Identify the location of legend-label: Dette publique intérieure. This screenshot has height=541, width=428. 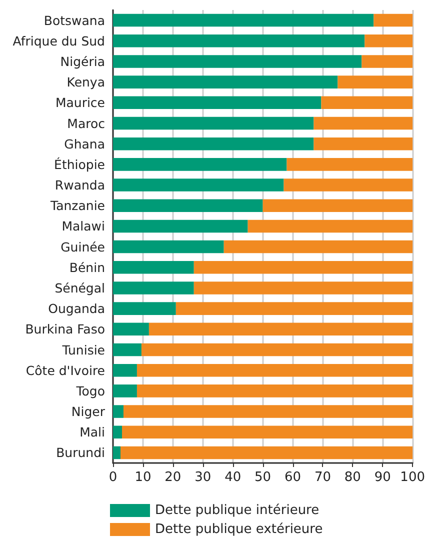
(237, 510).